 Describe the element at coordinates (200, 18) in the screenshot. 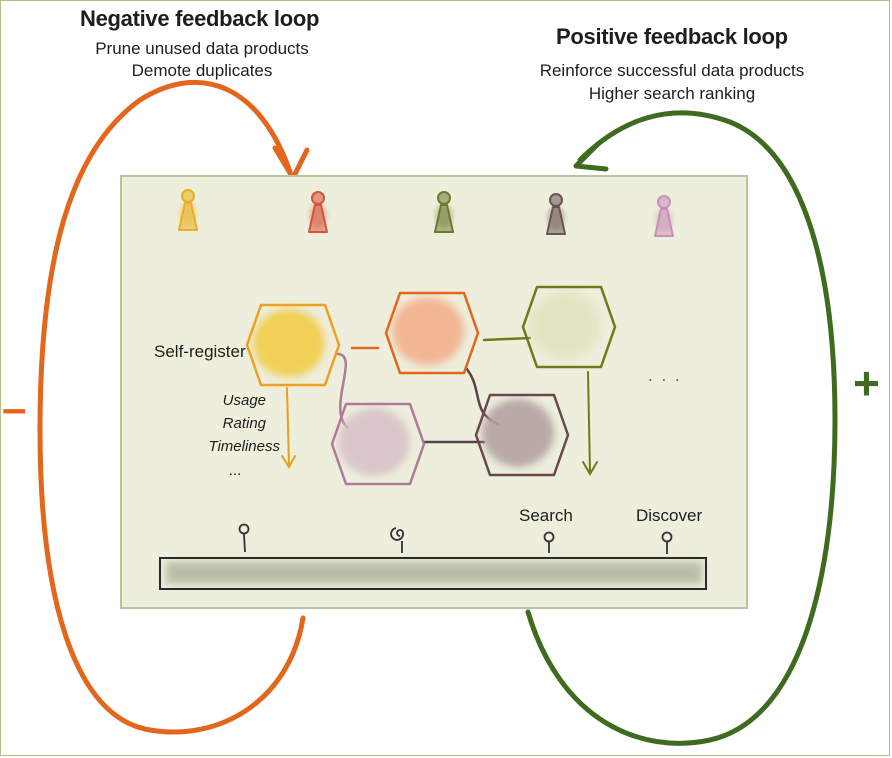

I see `negative-loop-title: Negative feedback loop` at that location.